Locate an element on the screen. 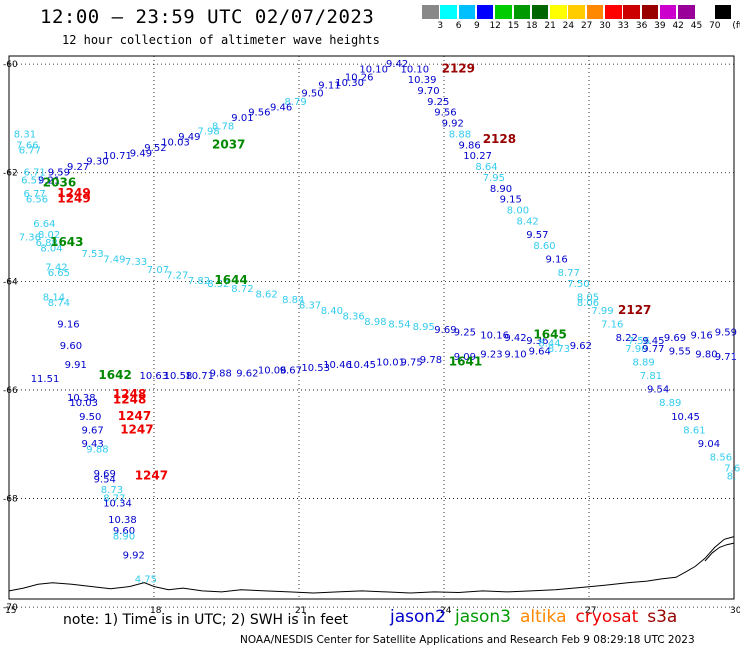  wave-height-value: 9.52 is located at coordinates (155, 148).